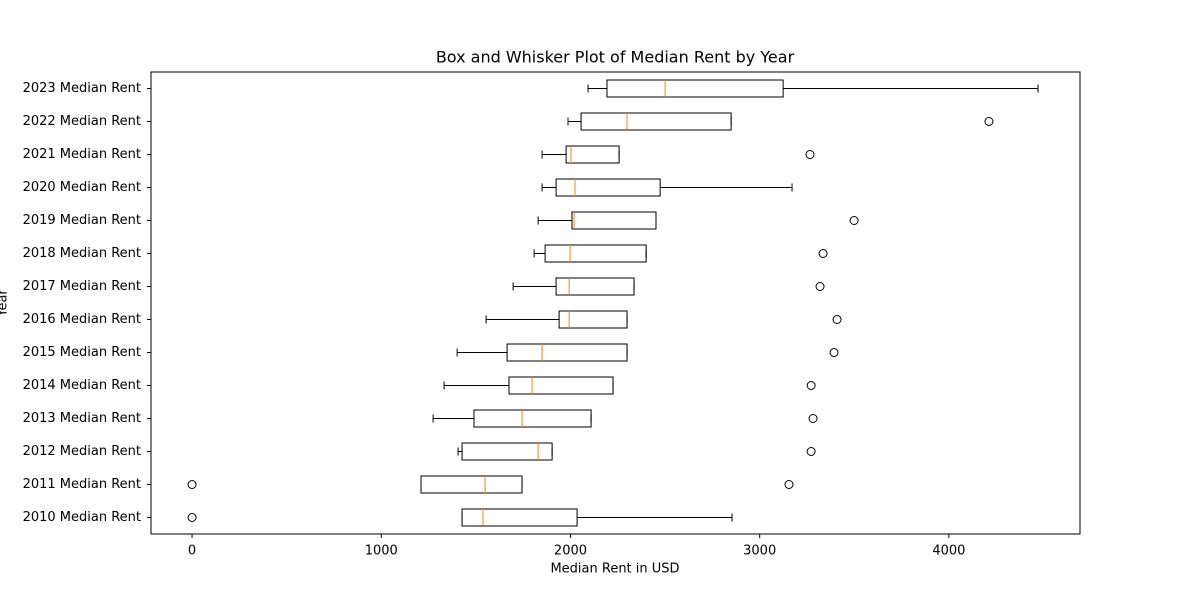  What do you see at coordinates (381, 551) in the screenshot?
I see `x-tick-label: 1000` at bounding box center [381, 551].